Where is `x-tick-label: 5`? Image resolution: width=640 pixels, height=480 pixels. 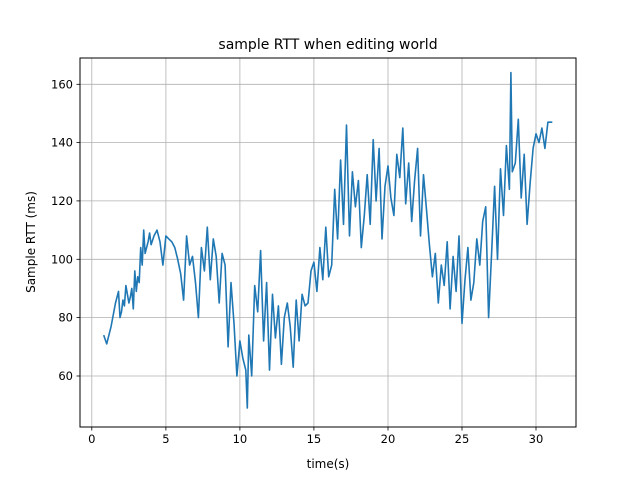
x-tick-label: 5 is located at coordinates (165, 439).